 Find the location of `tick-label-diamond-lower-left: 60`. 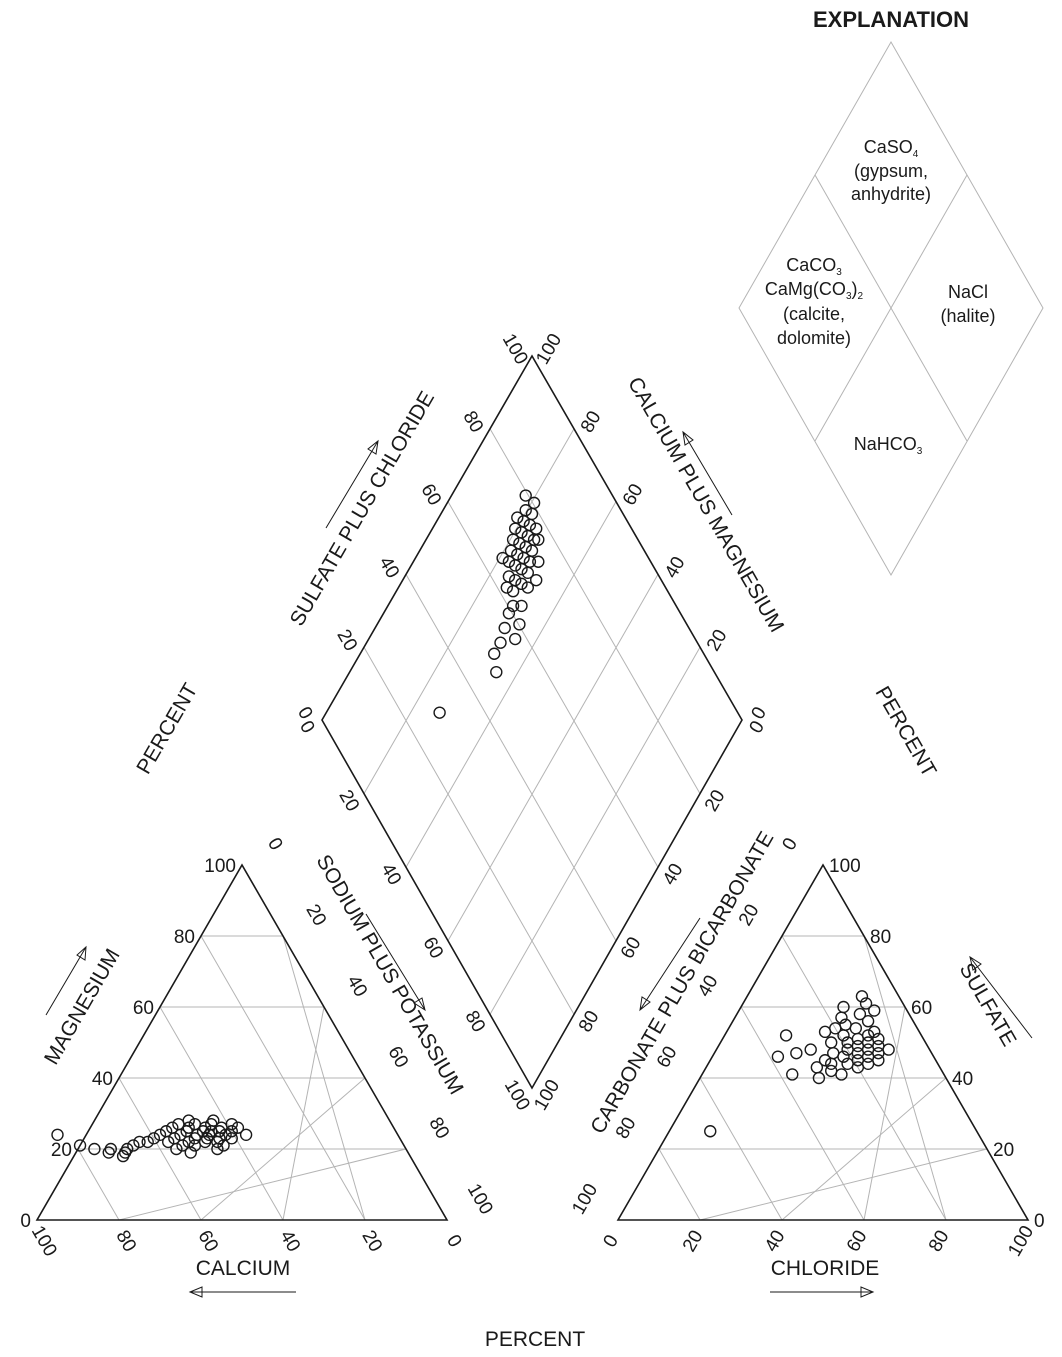

tick-label-diamond-lower-left: 60 is located at coordinates (432, 948).